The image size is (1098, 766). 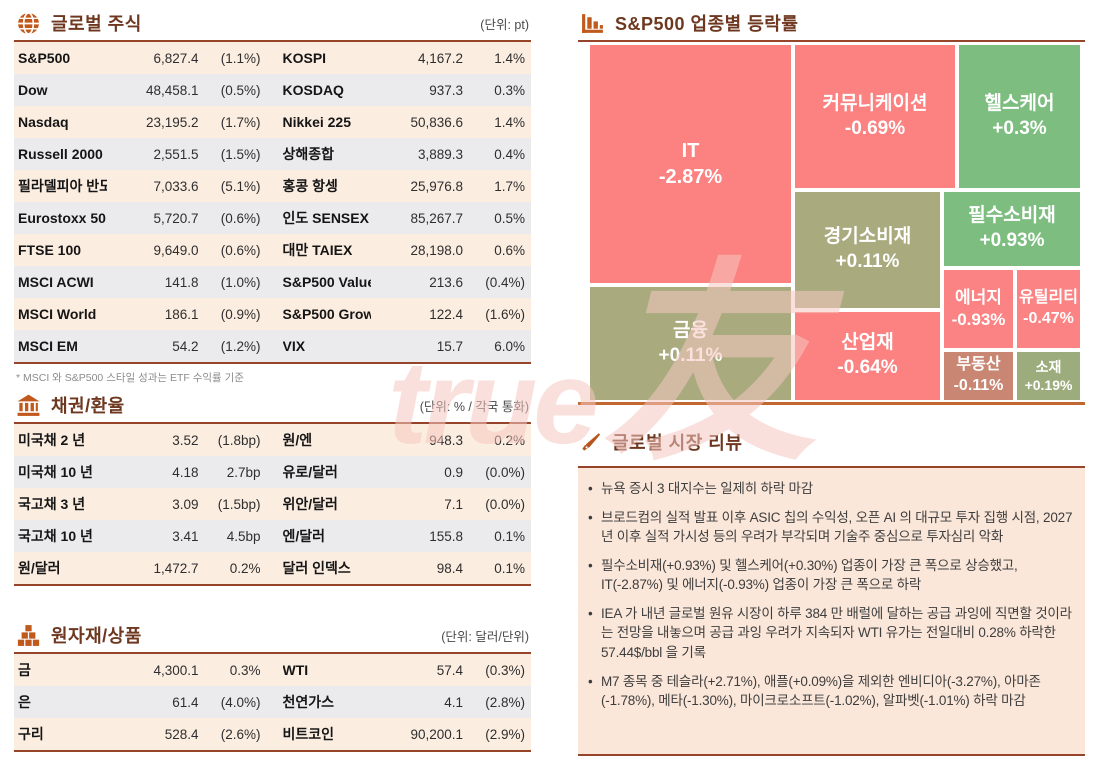 I want to click on asset-value: 28,198.0, so click(x=436, y=250).